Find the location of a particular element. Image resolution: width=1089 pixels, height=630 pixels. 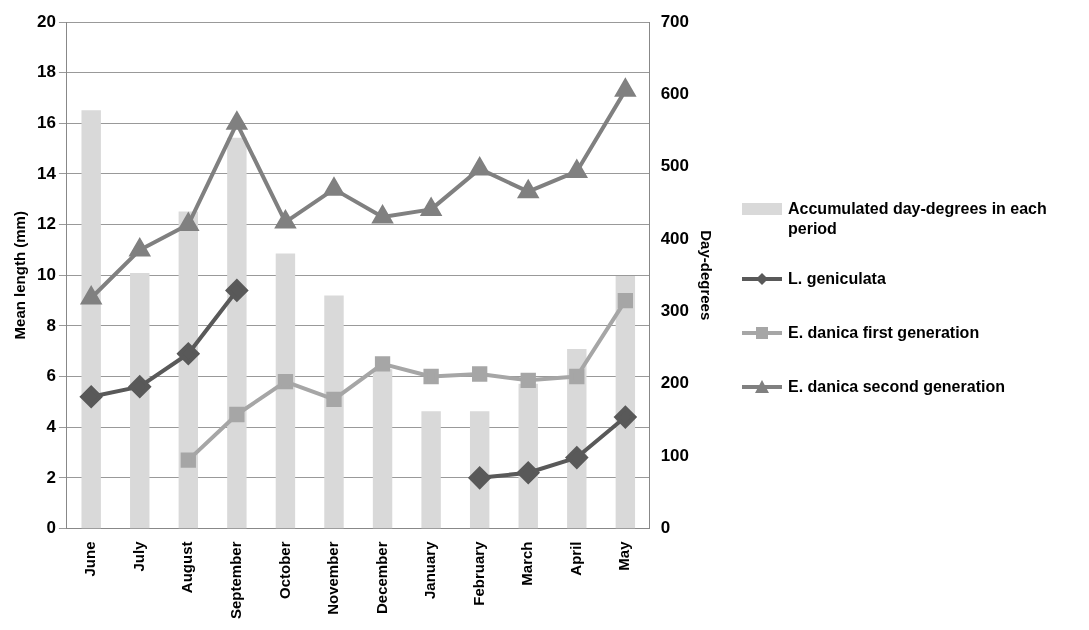

x-tick-label: December is located at coordinates (381, 578).